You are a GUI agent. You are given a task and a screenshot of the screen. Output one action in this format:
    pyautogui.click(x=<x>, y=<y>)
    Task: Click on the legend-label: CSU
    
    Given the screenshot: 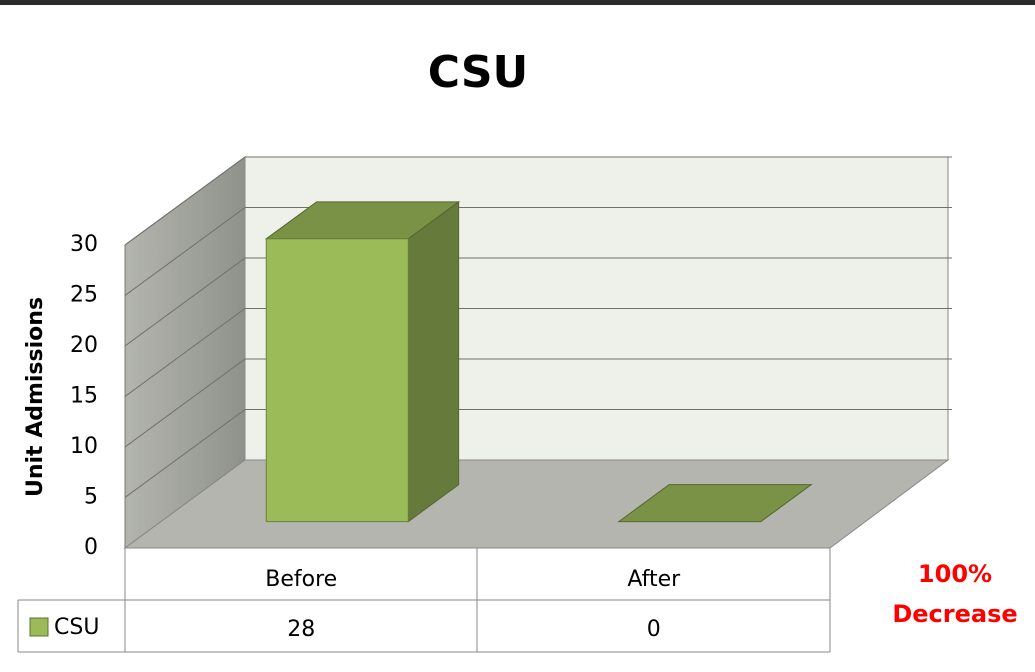 What is the action you would take?
    pyautogui.click(x=76, y=627)
    